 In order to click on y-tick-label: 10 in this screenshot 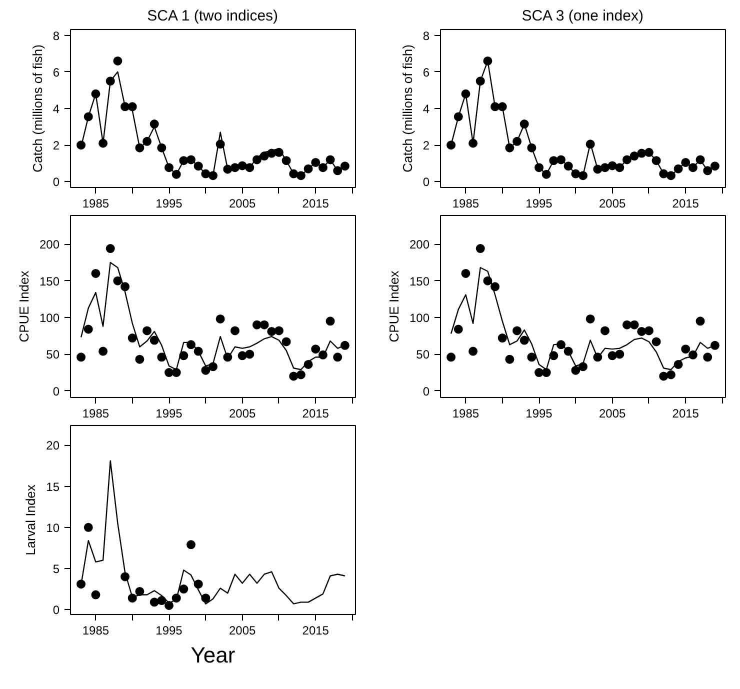, I will do `click(53, 527)`.